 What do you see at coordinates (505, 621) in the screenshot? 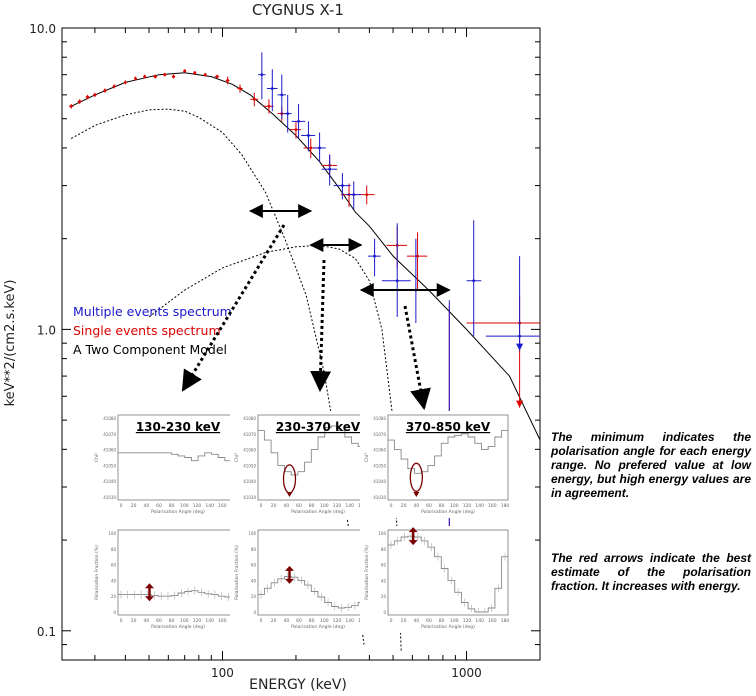
I see `inset-x-tick-label: 180` at bounding box center [505, 621].